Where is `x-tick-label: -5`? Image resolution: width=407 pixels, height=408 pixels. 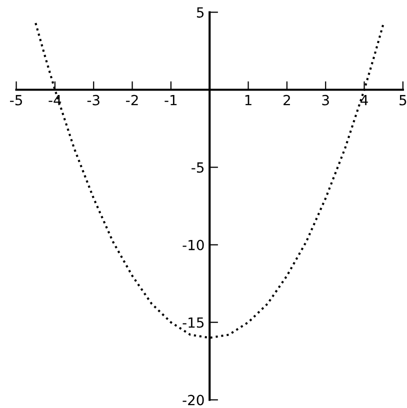
x-tick-label: -5 is located at coordinates (16, 100).